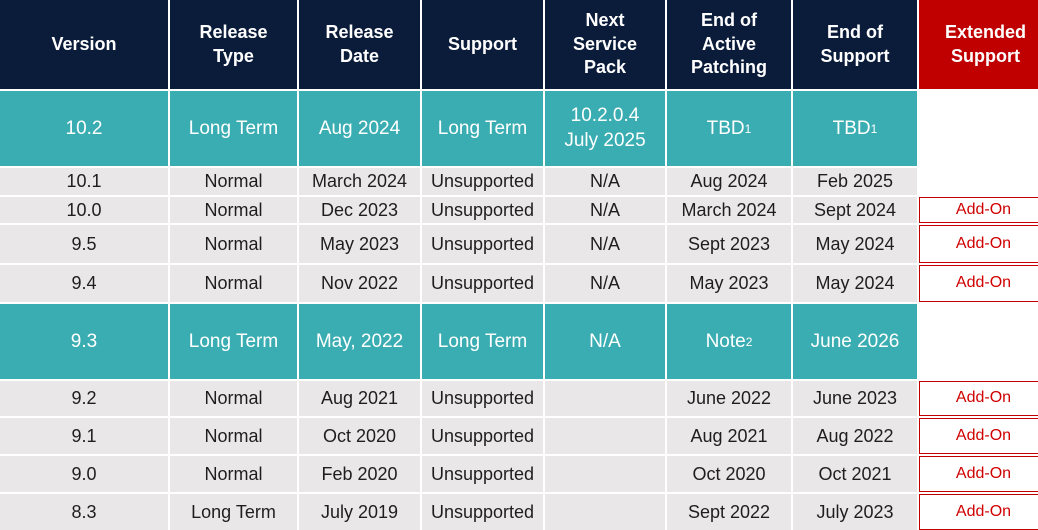 The height and width of the screenshot is (530, 1038). I want to click on header-end-of-active-patching: End of Active Patching, so click(729, 44).